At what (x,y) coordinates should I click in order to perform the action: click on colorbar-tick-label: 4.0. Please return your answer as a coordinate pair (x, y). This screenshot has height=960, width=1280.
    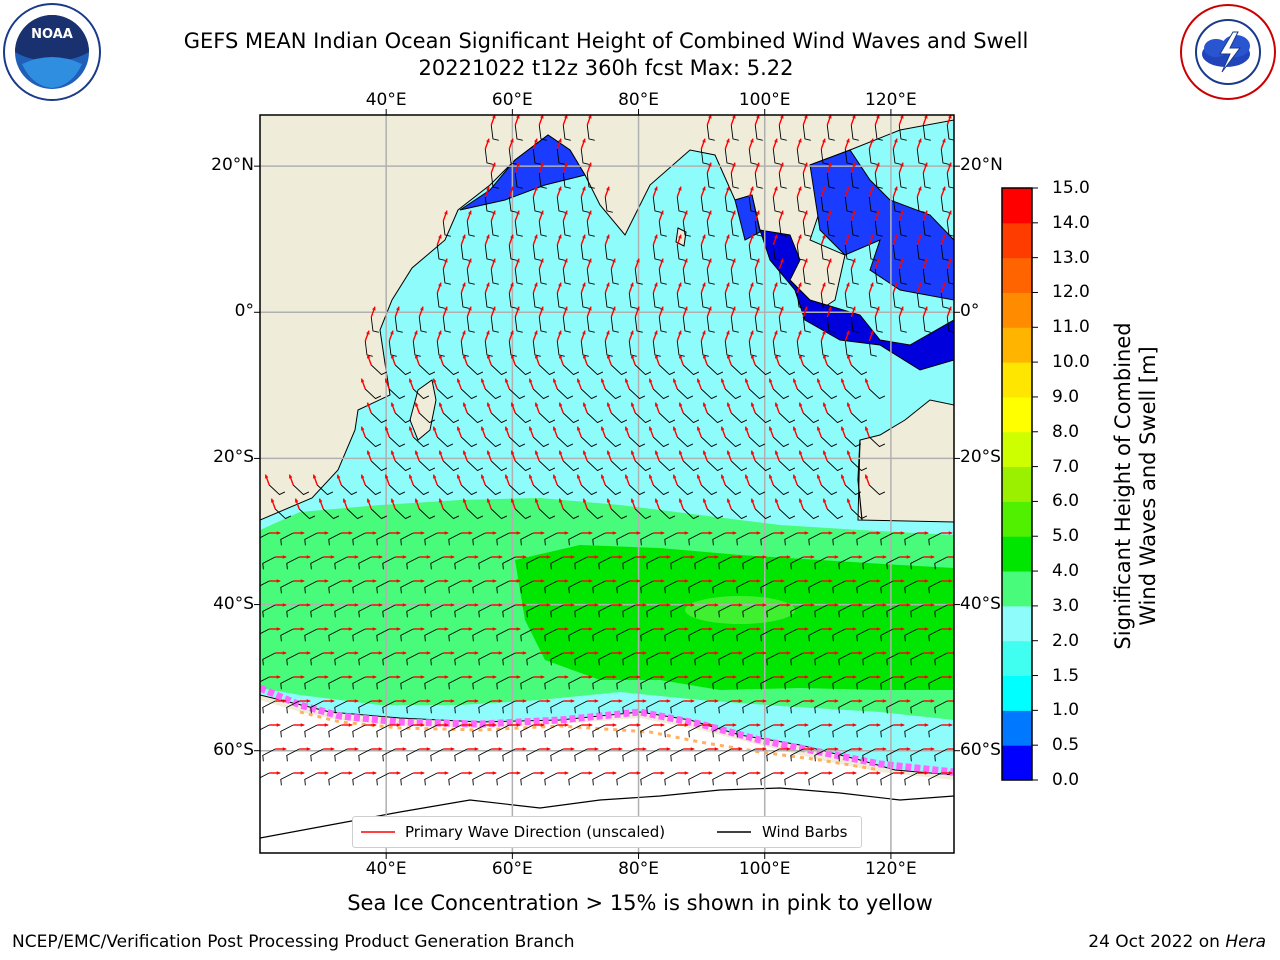
    Looking at the image, I should click on (1066, 571).